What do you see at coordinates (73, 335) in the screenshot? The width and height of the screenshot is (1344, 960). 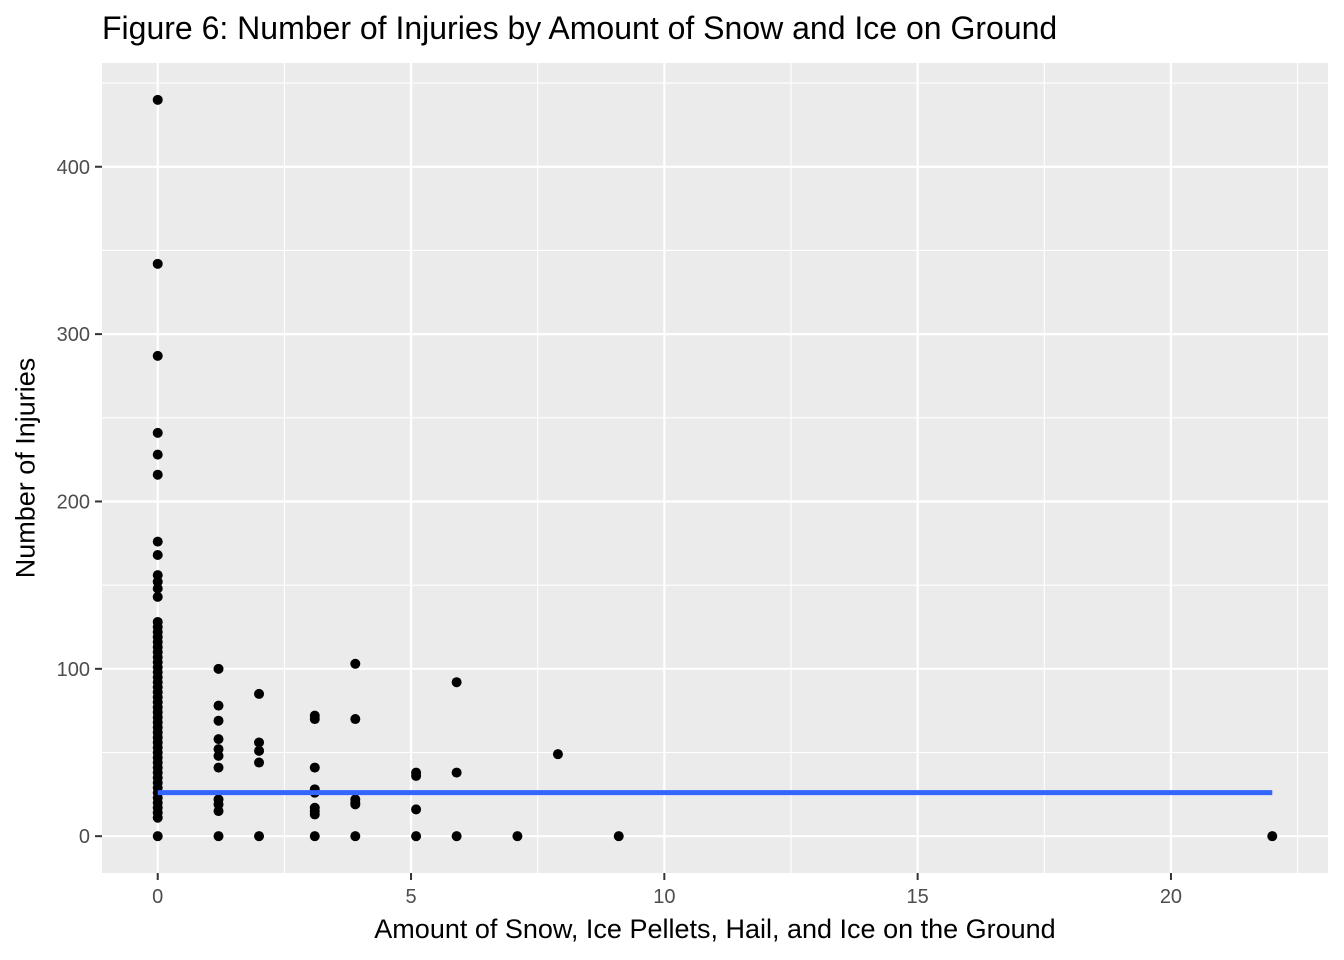 I see `y-tick-label: 300` at bounding box center [73, 335].